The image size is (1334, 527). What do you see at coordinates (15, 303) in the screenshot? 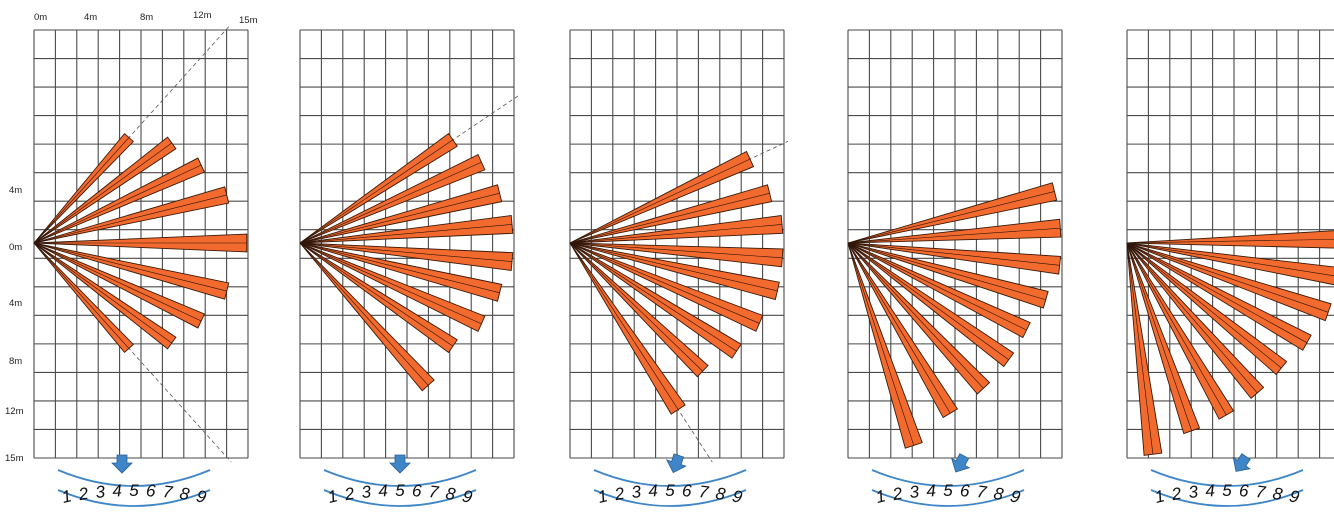
I see `side-axis-label-2: 4m` at bounding box center [15, 303].